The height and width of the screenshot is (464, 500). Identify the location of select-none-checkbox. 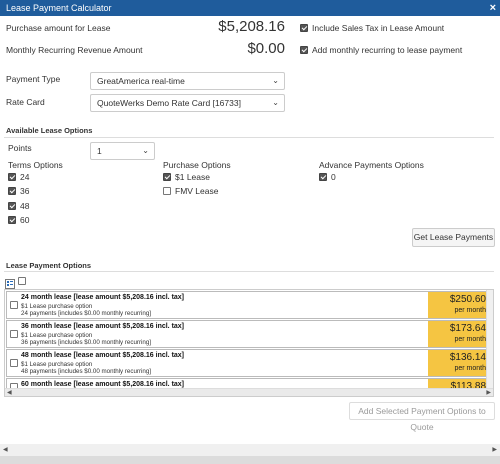
(22, 281).